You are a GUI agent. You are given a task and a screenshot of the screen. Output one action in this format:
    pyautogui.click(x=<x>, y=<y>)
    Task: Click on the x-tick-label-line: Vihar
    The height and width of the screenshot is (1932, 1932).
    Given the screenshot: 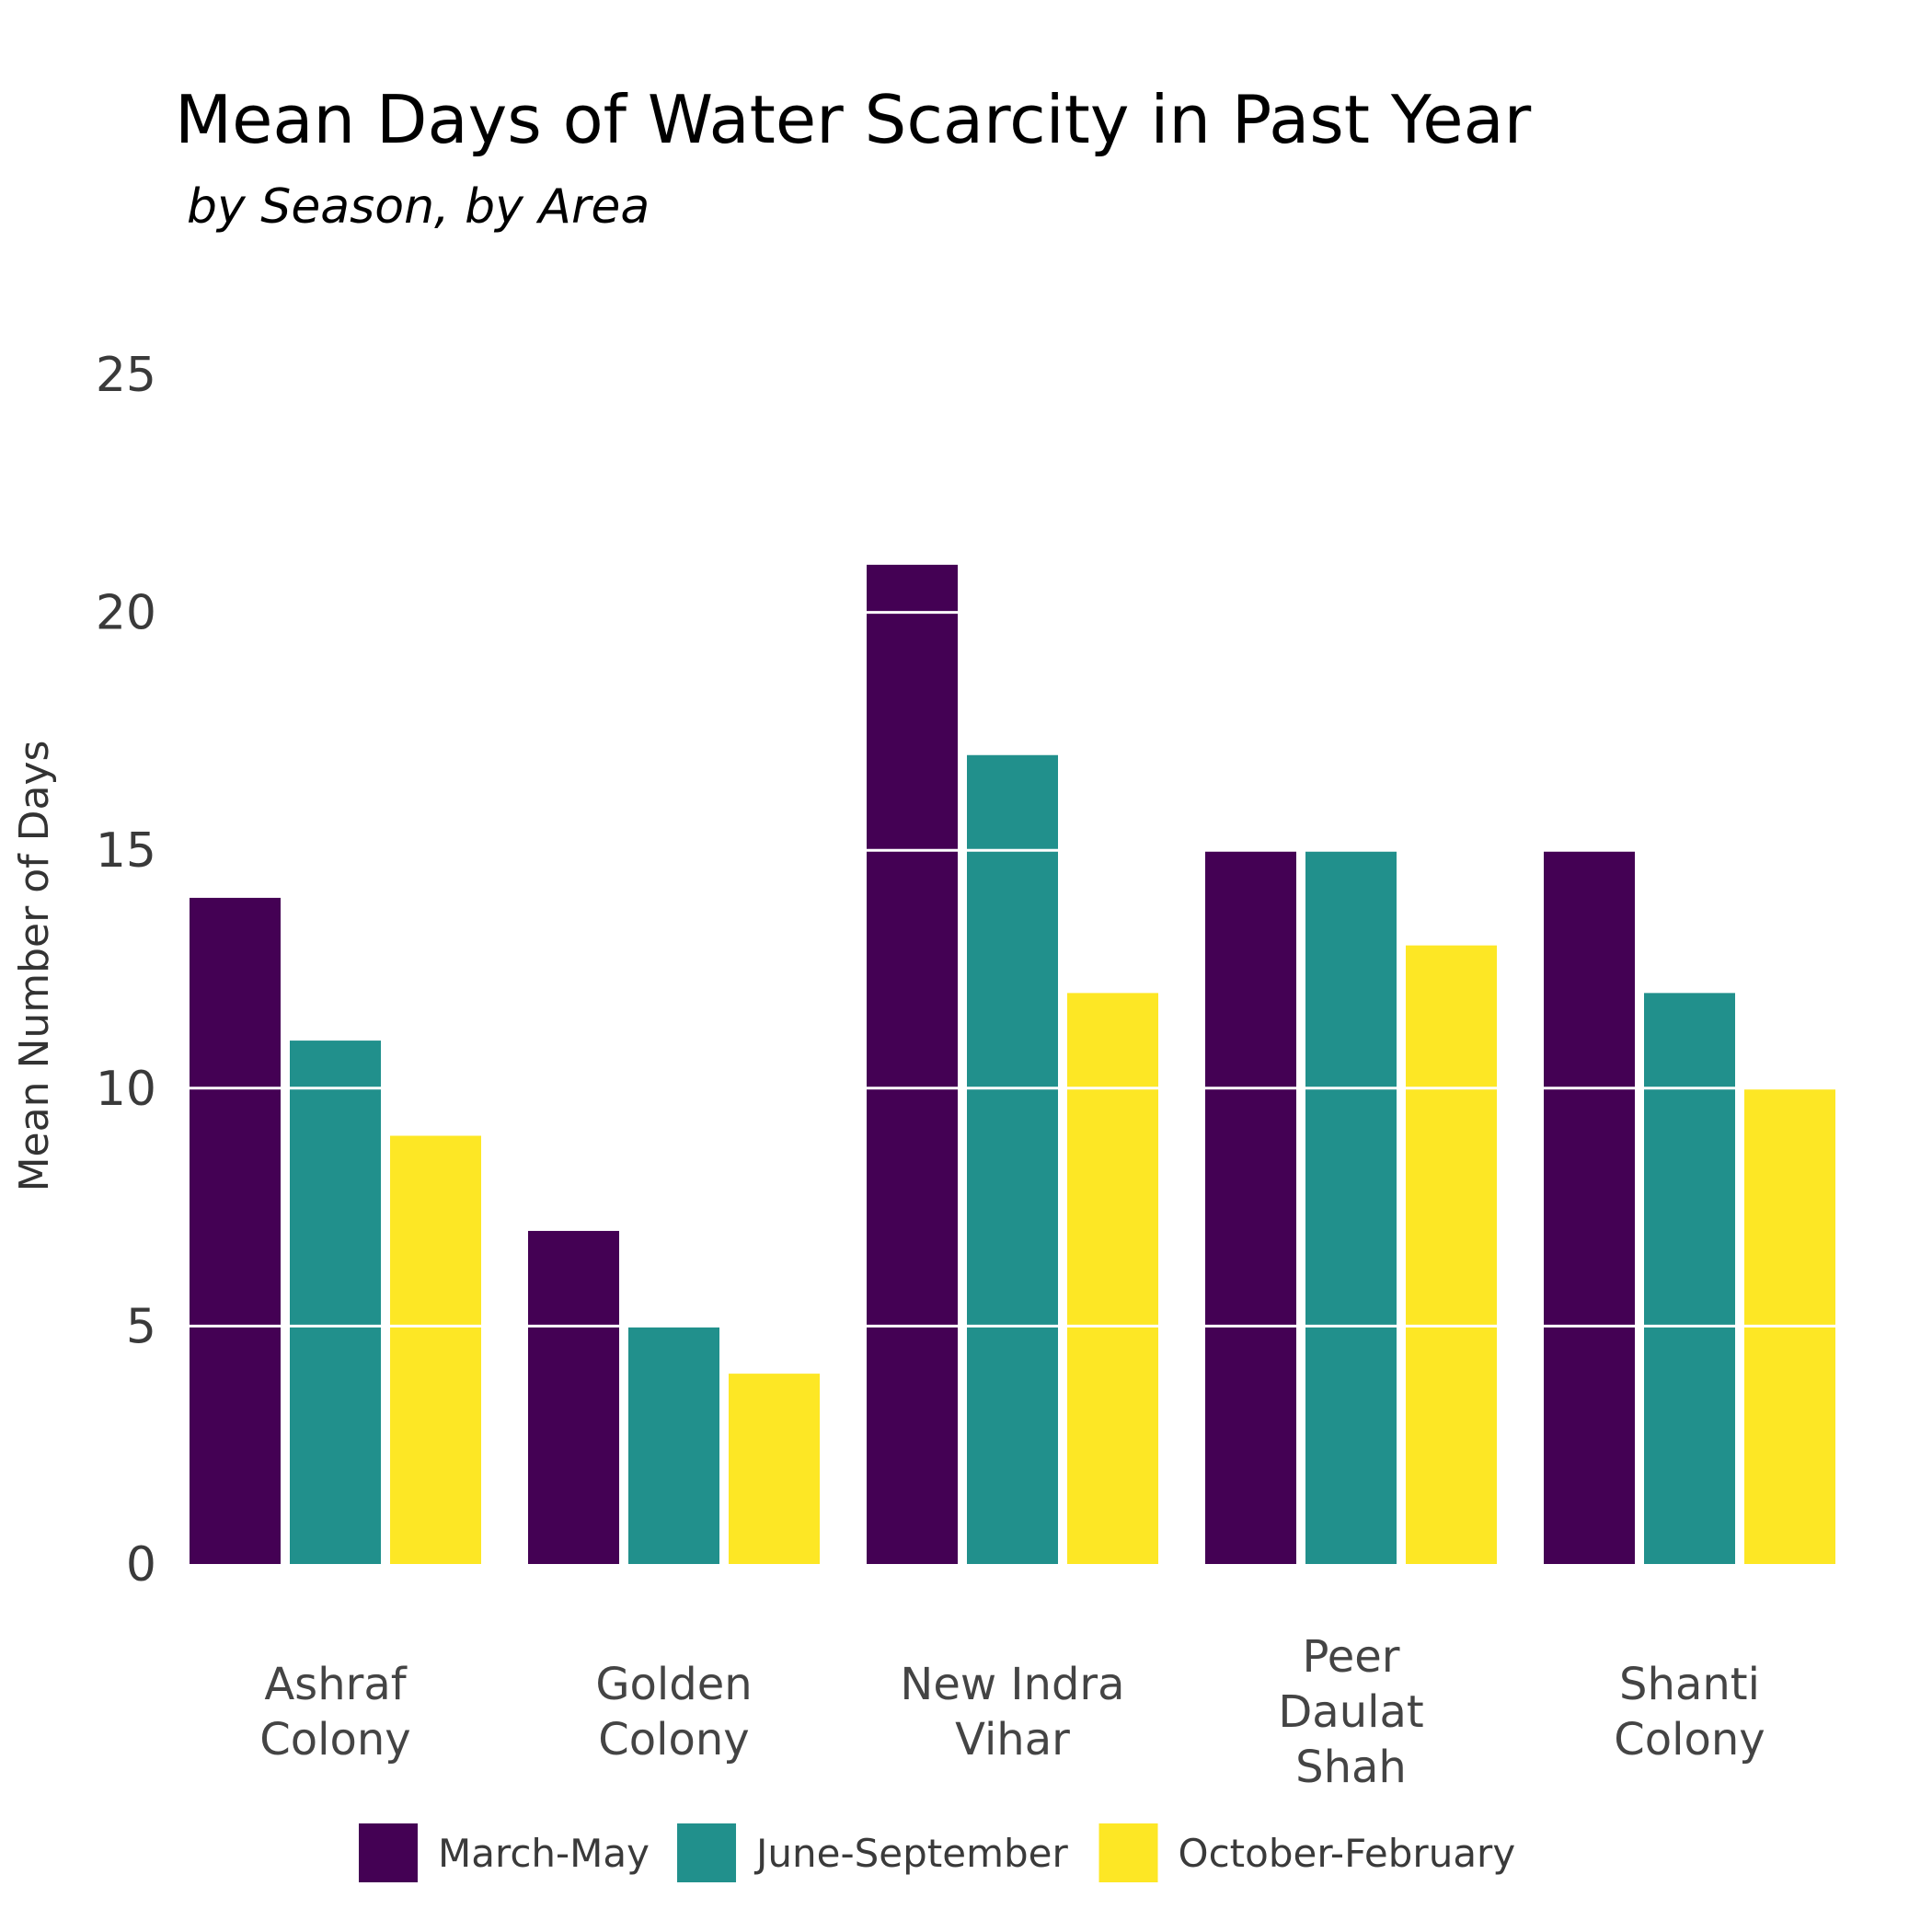 What is the action you would take?
    pyautogui.click(x=1012, y=1739)
    